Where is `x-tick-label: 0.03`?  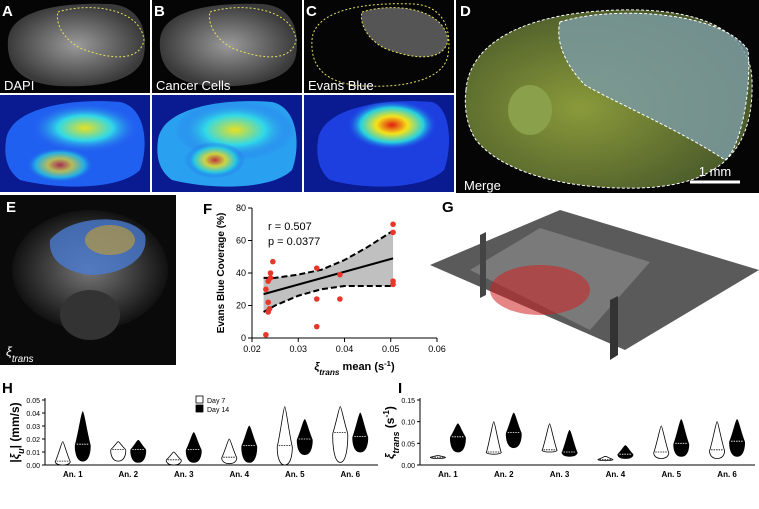
x-tick-label: 0.03 is located at coordinates (298, 349).